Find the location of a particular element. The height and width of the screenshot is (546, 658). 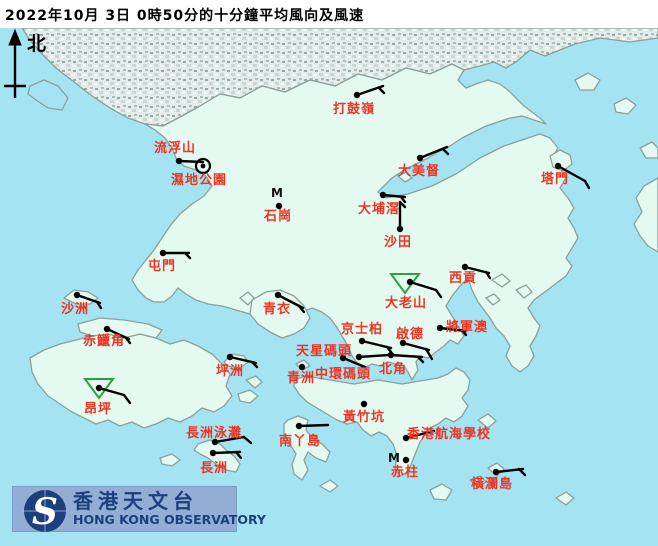

station-label-stanley: 赤柱 is located at coordinates (405, 472).